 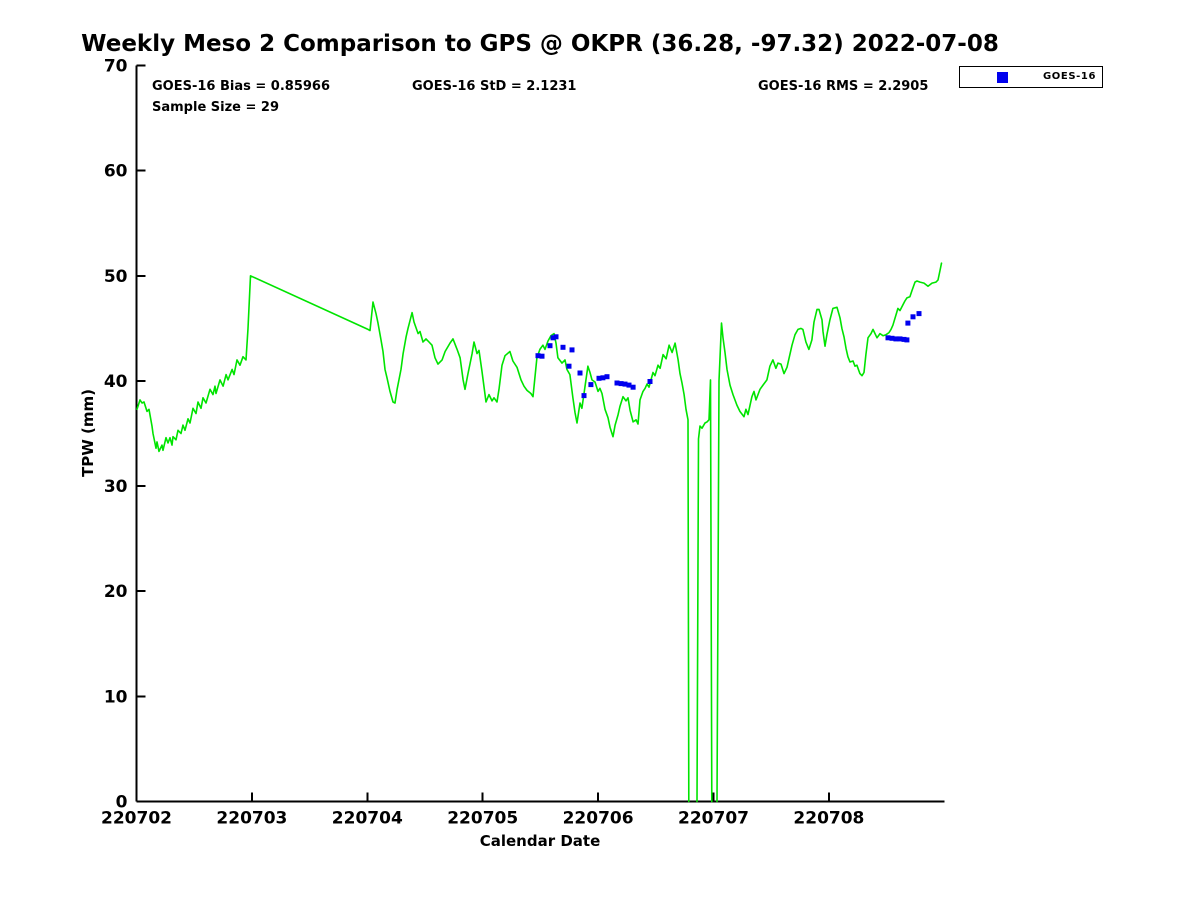 I want to click on x-tick-label: 220706, so click(x=598, y=819).